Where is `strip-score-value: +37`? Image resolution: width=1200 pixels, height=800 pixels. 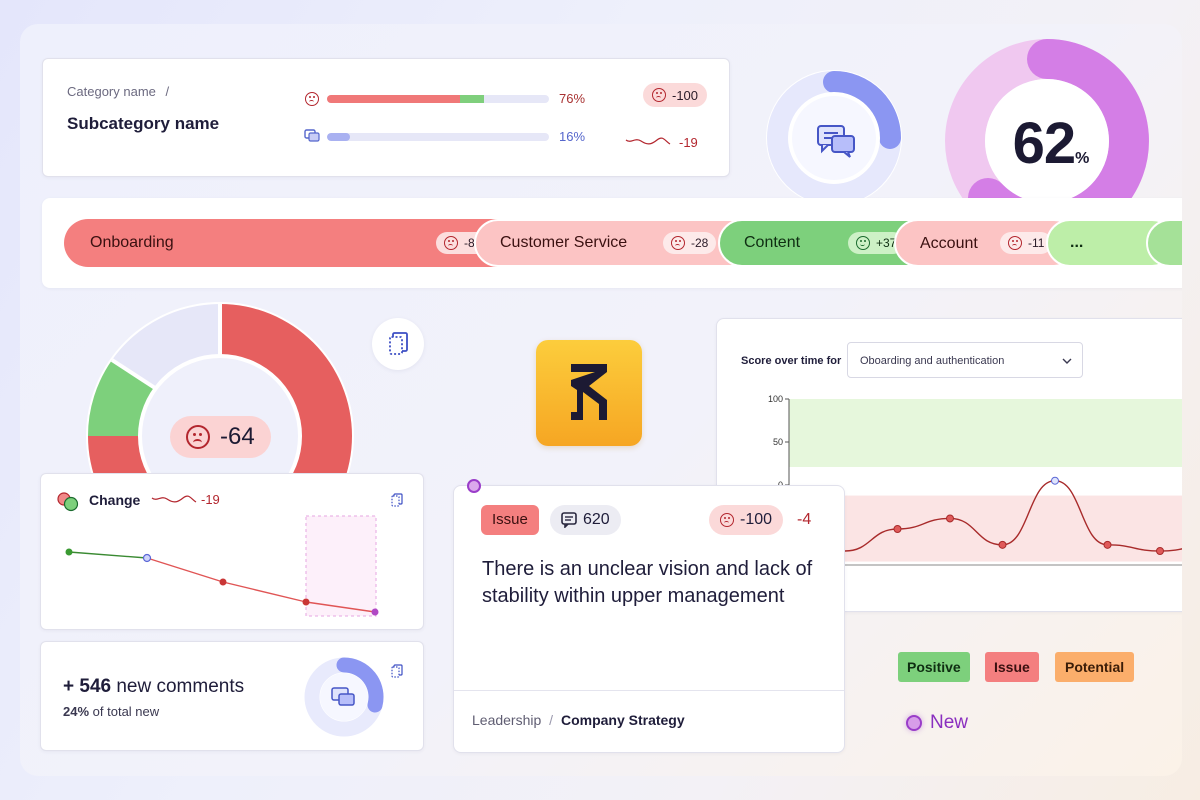
strip-score-value: +37 is located at coordinates (886, 243).